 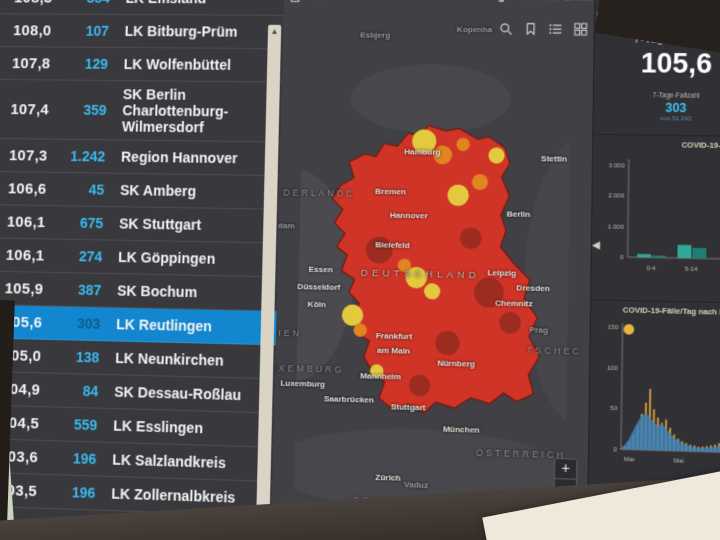 What do you see at coordinates (85, 425) in the screenshot?
I see `row-cases: 559` at bounding box center [85, 425].